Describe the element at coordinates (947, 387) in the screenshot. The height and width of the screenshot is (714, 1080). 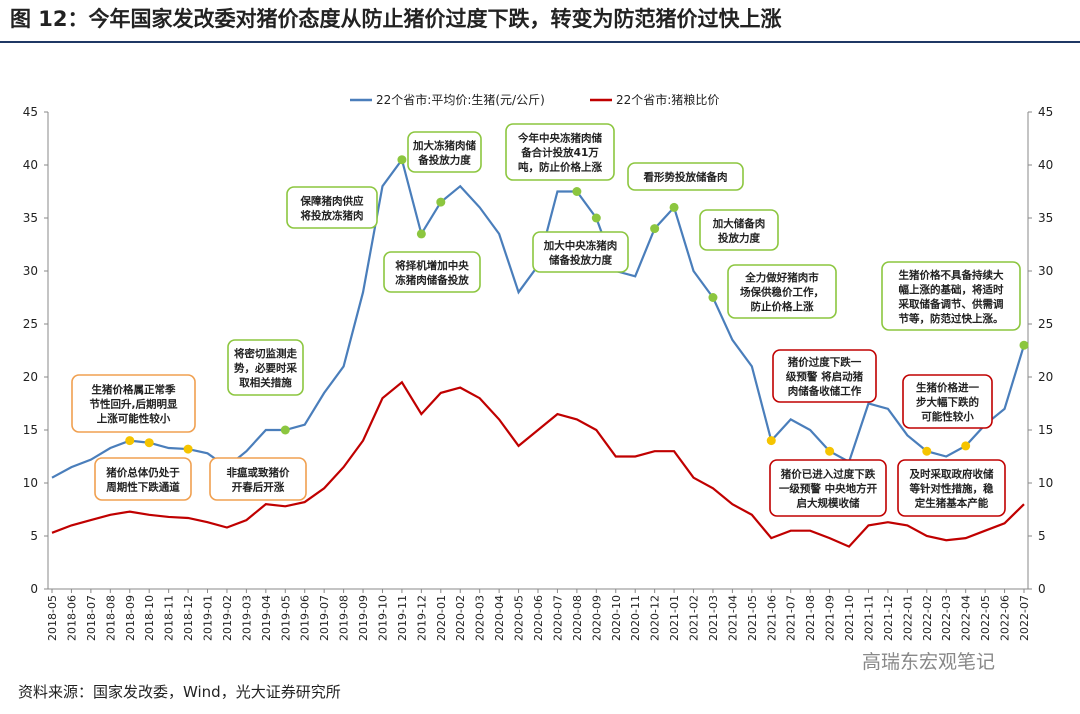
I see `callout-text: 生猪价格进一` at that location.